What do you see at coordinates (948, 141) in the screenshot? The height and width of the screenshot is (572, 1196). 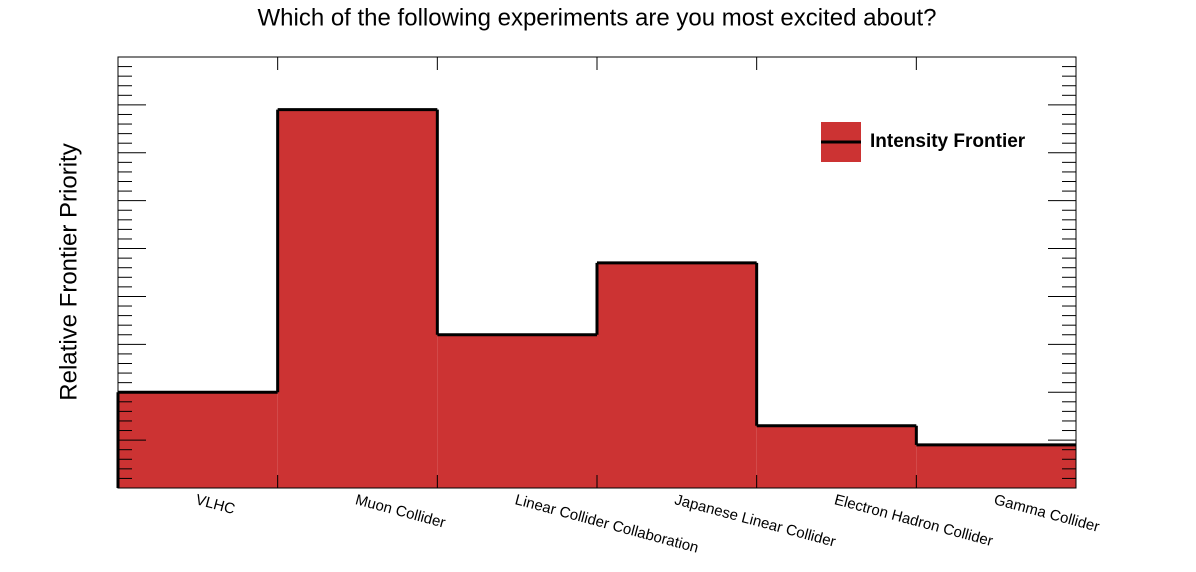 I see `legend-label: Intensity Frontier` at bounding box center [948, 141].